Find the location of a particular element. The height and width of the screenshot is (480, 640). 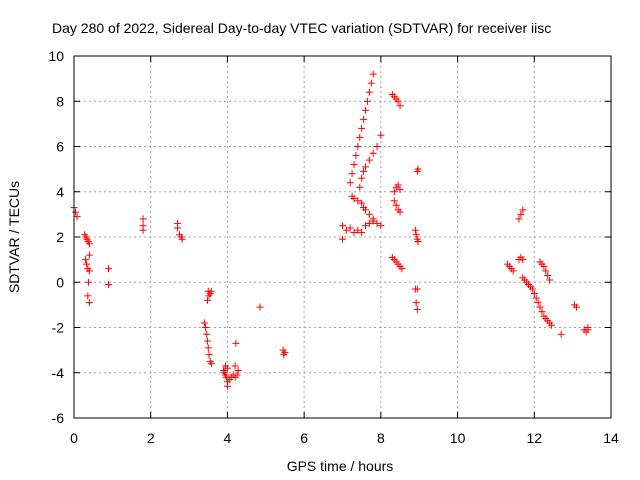

x-tick-label: 0 is located at coordinates (74, 438).